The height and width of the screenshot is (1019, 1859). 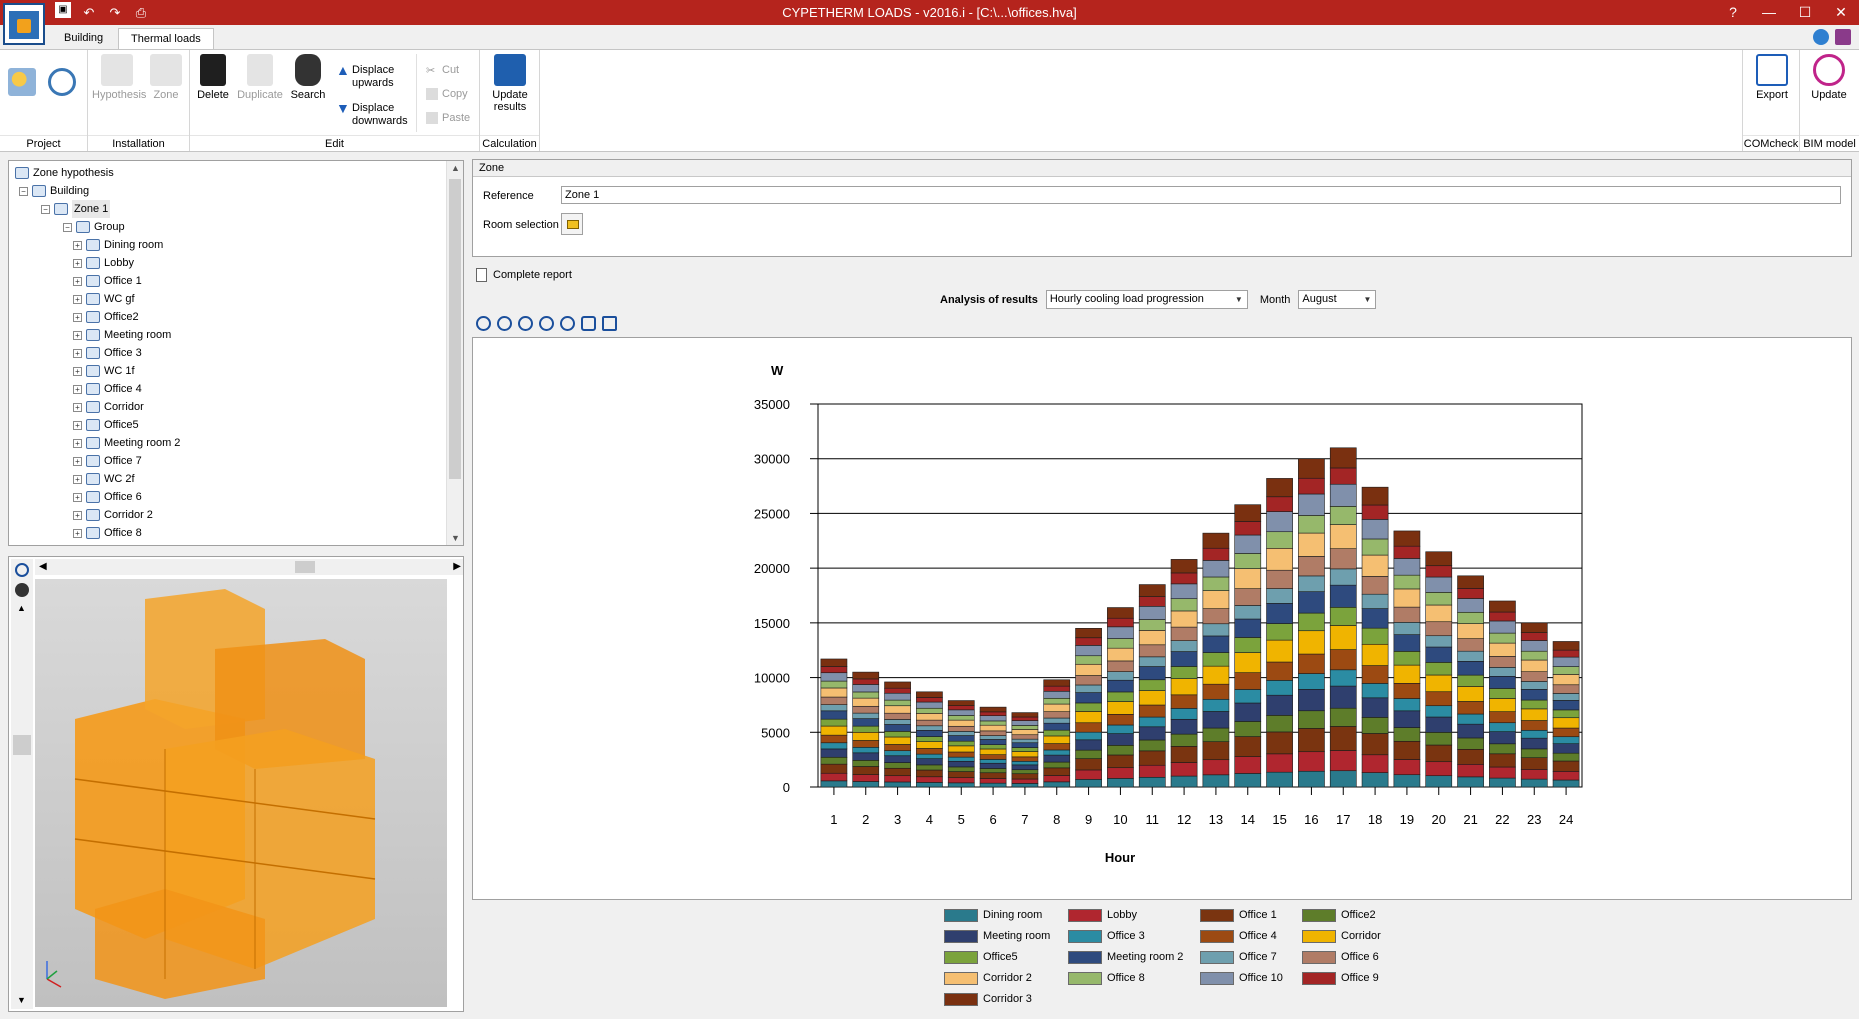 What do you see at coordinates (1769, 12) in the screenshot?
I see `minimize-button: —` at bounding box center [1769, 12].